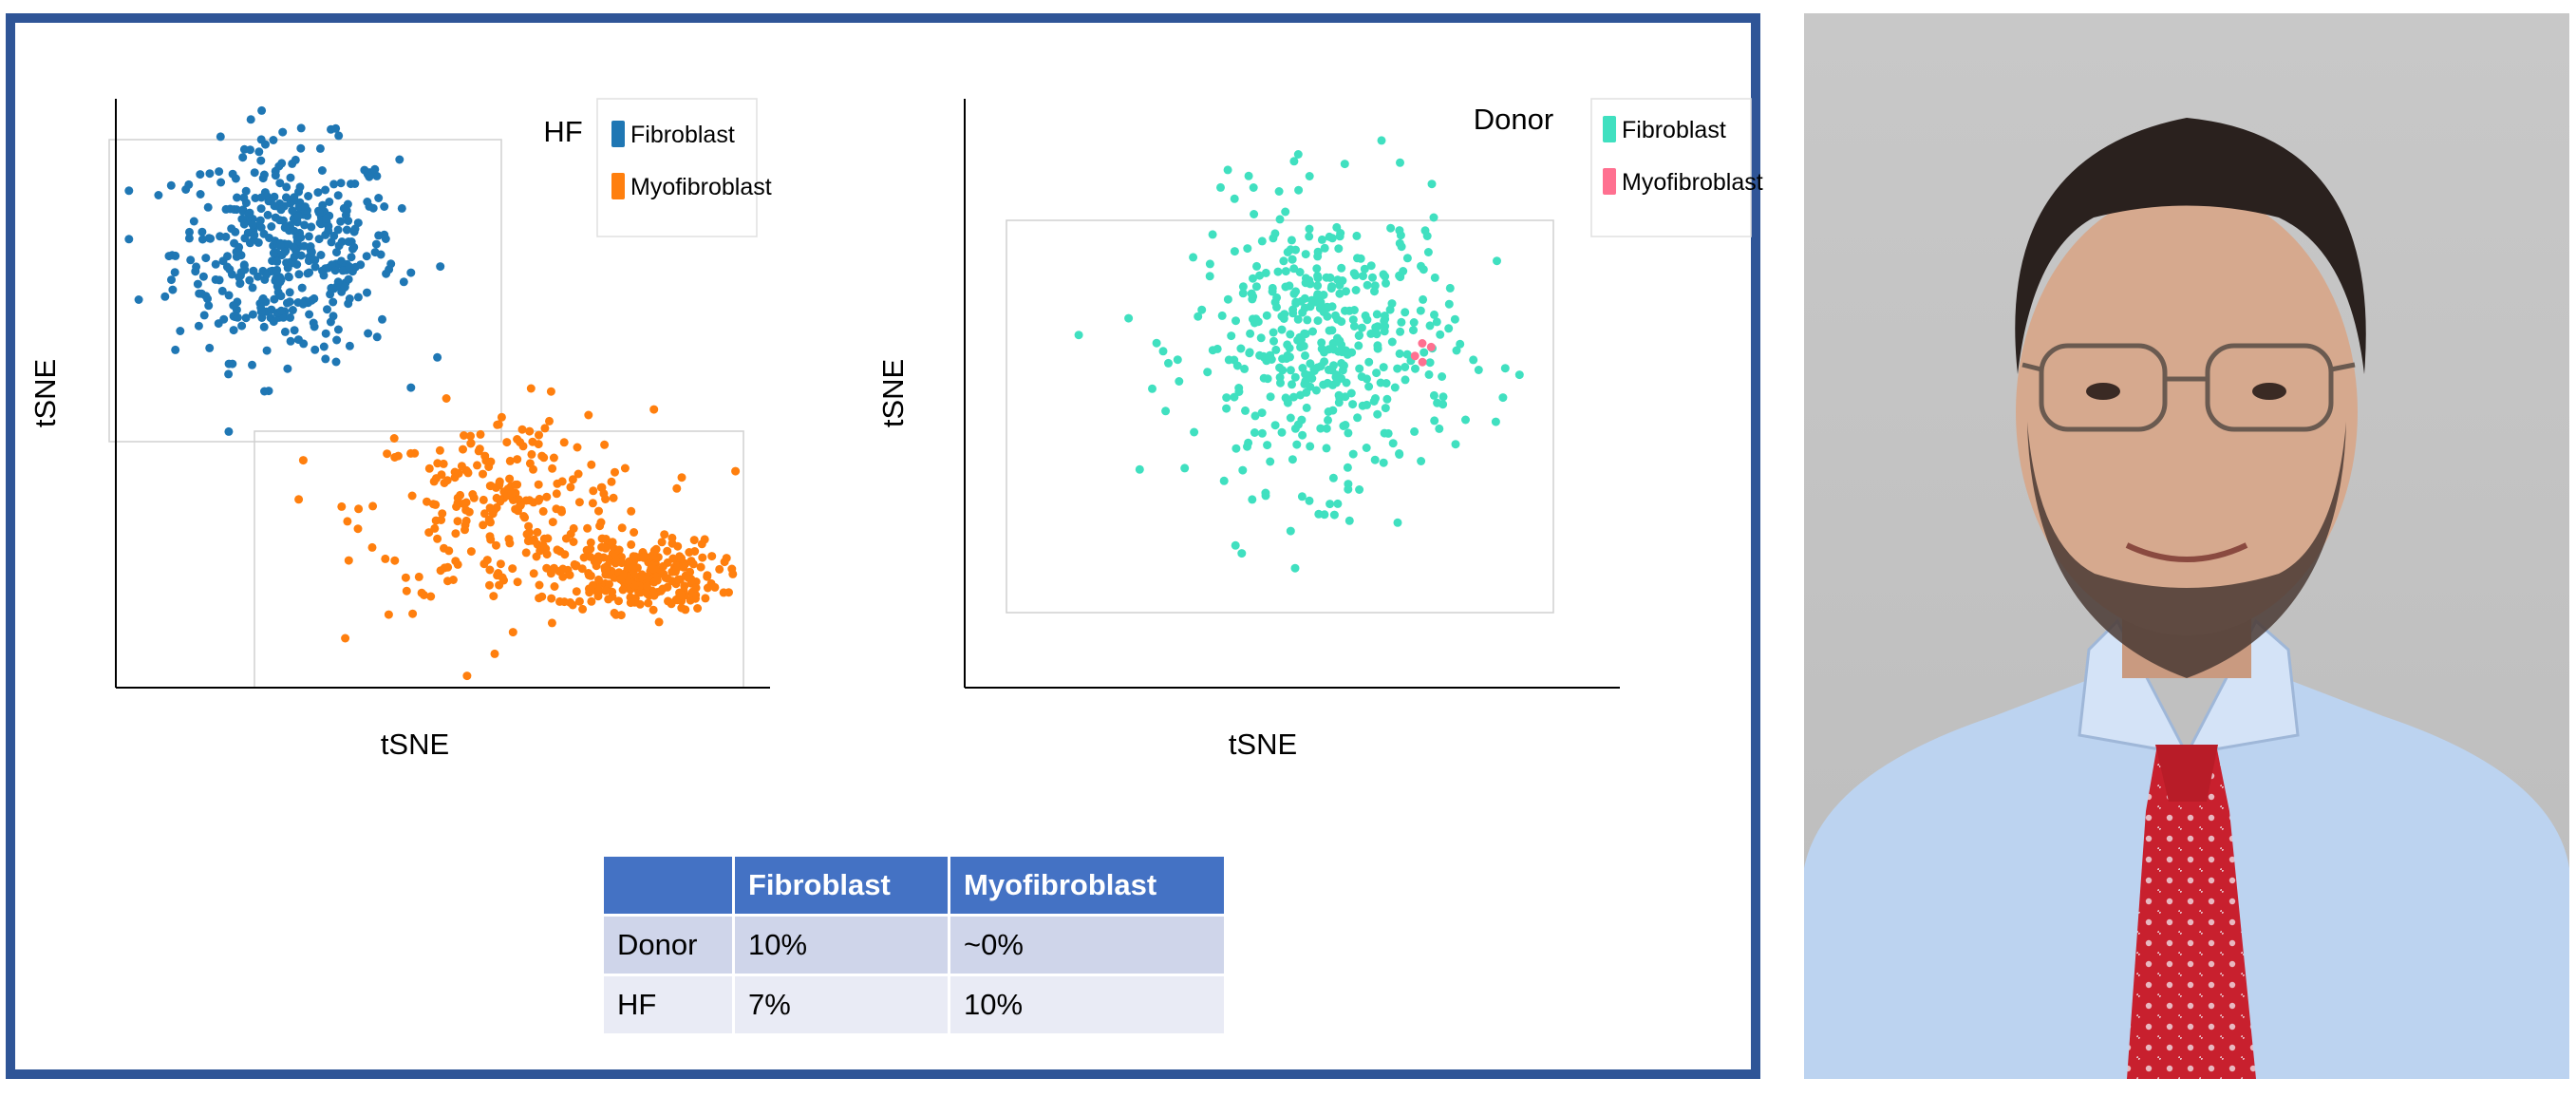  Describe the element at coordinates (841, 945) in the screenshot. I see `table-cell: 10%` at that location.